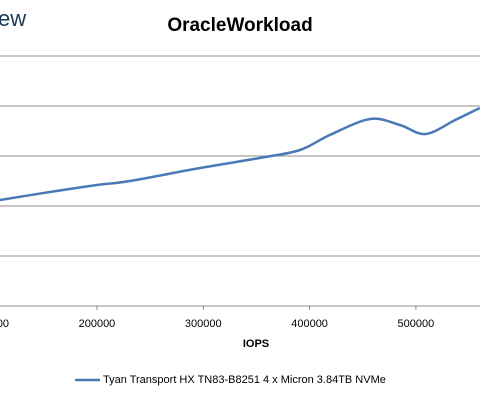 This screenshot has height=401, width=480. What do you see at coordinates (239, 25) in the screenshot?
I see `chart-title: OracleWorkload` at bounding box center [239, 25].